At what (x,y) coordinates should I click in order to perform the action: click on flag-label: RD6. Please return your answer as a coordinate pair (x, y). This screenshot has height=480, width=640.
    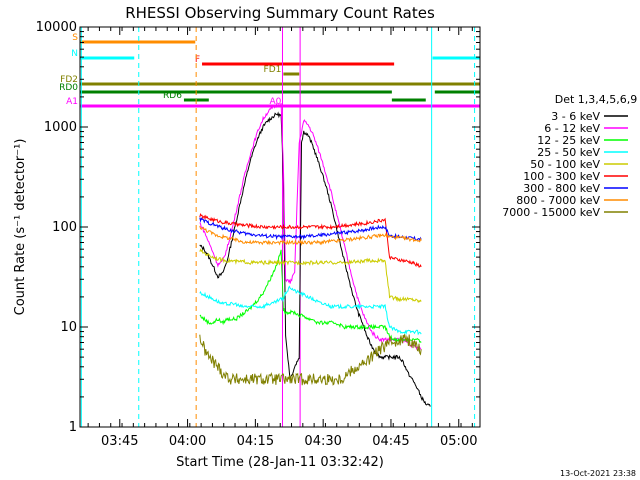
    Looking at the image, I should click on (172, 96).